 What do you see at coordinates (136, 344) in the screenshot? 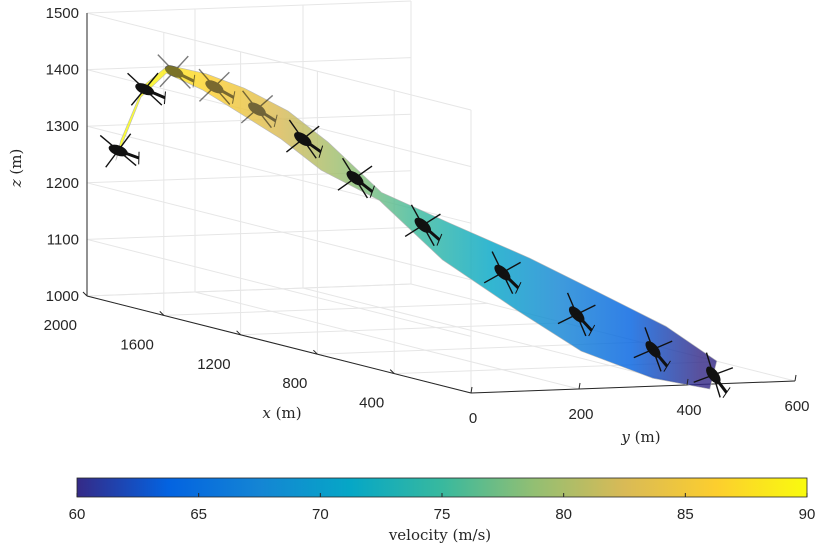
I see `x-tick-label: 1600` at bounding box center [136, 344].